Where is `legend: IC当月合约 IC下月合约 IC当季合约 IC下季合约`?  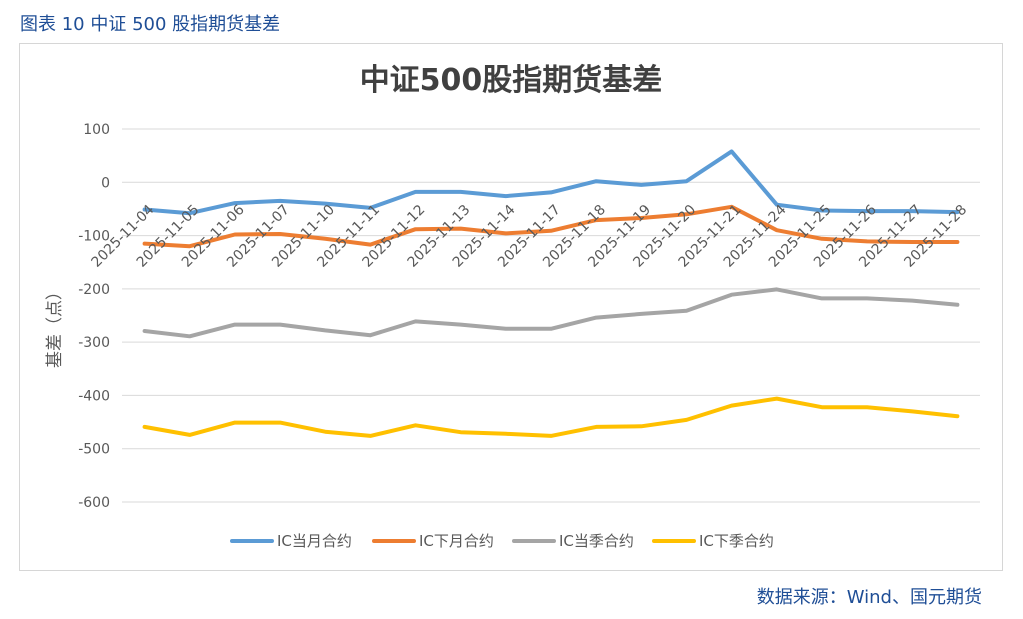
legend: IC当月合约 IC下月合约 IC当季合约 IC下季合约 is located at coordinates (502, 541).